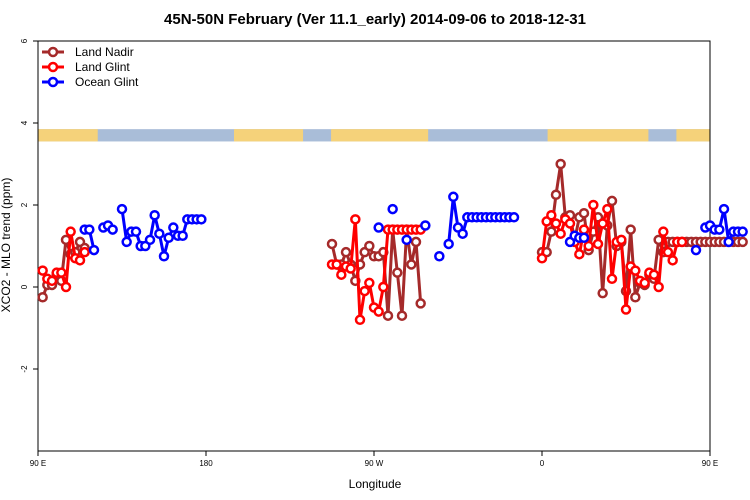 This screenshot has width=750, height=500. I want to click on x-axis-label: Longitude, so click(375, 484).